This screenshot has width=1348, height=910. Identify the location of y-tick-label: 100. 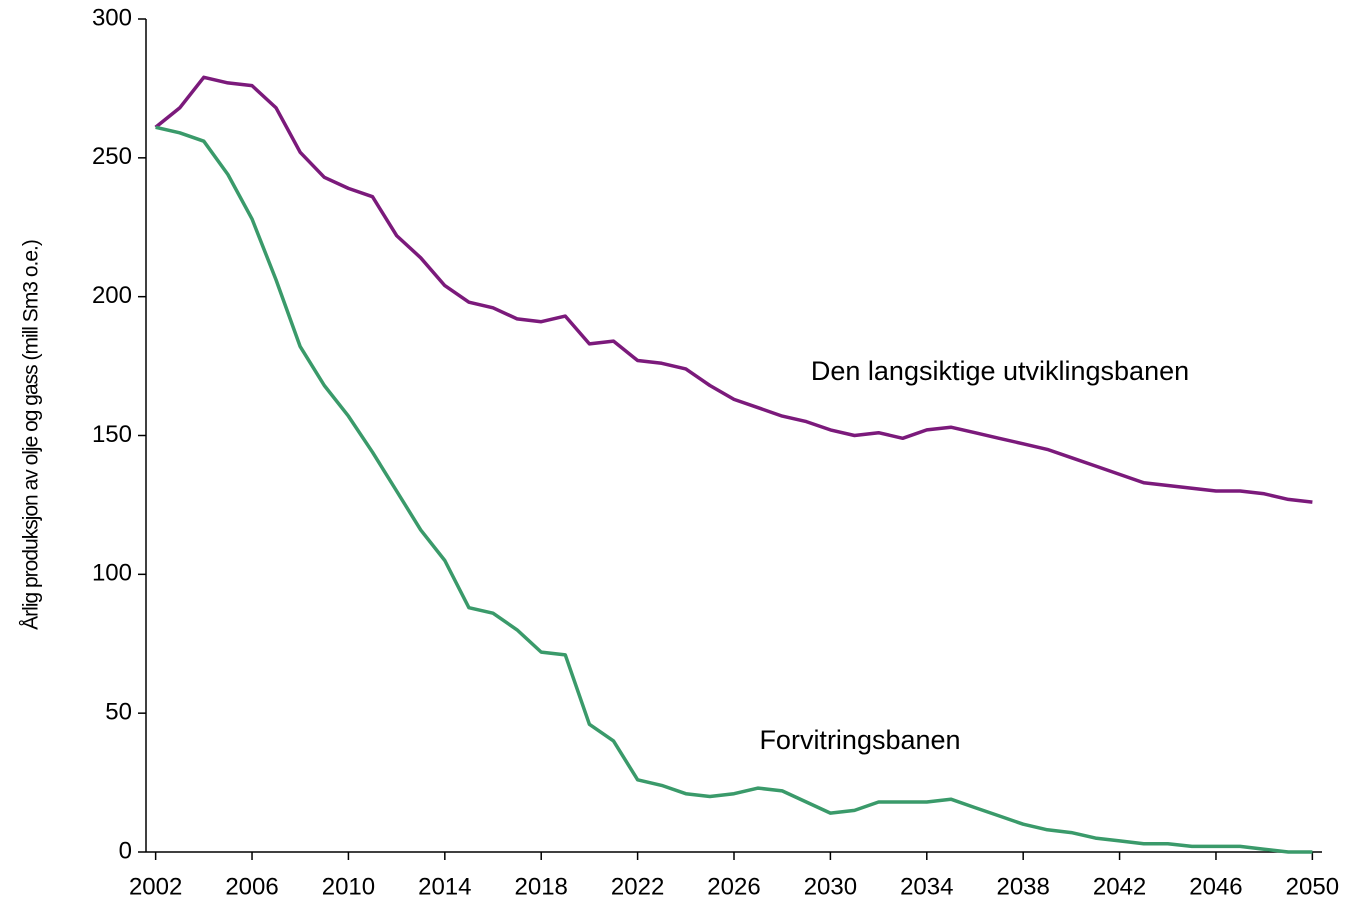
(112, 573).